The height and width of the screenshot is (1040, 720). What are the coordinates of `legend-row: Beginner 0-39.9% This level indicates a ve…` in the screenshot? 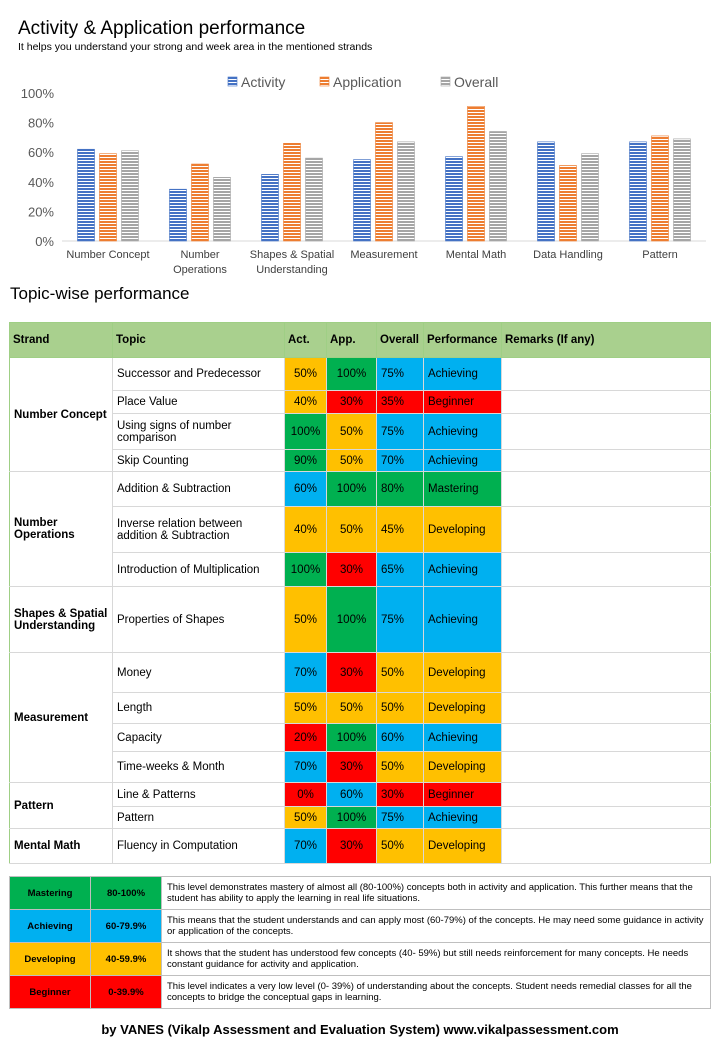 It's located at (360, 992).